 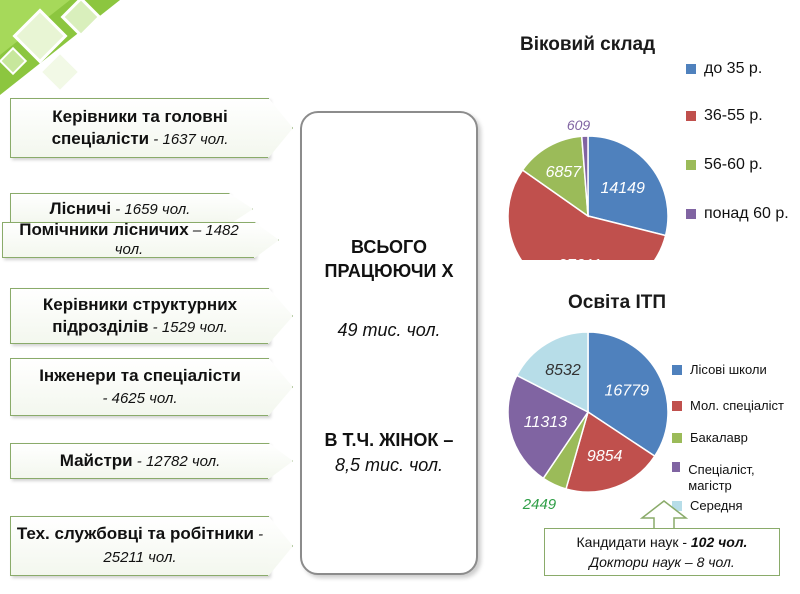 I want to click on edu-legend-item-4: Середня, so click(x=707, y=505).